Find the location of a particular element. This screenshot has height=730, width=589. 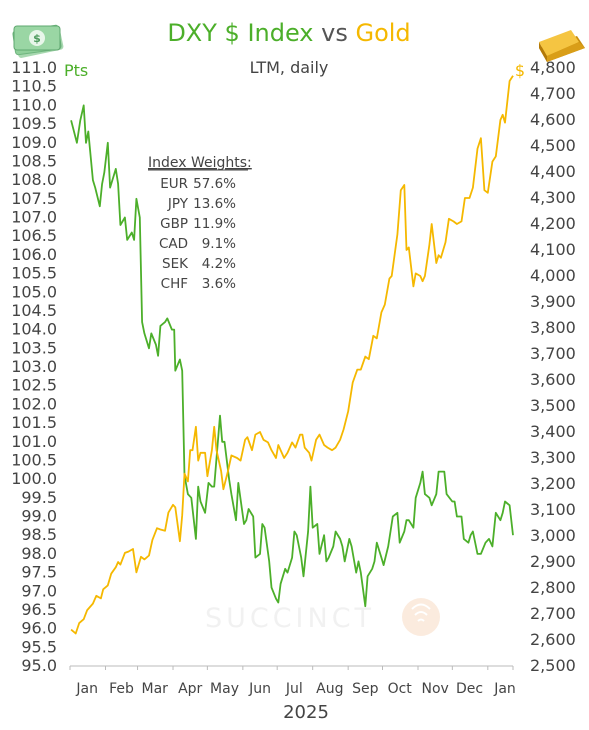

chart-subtitle: LTM, daily is located at coordinates (289, 67).